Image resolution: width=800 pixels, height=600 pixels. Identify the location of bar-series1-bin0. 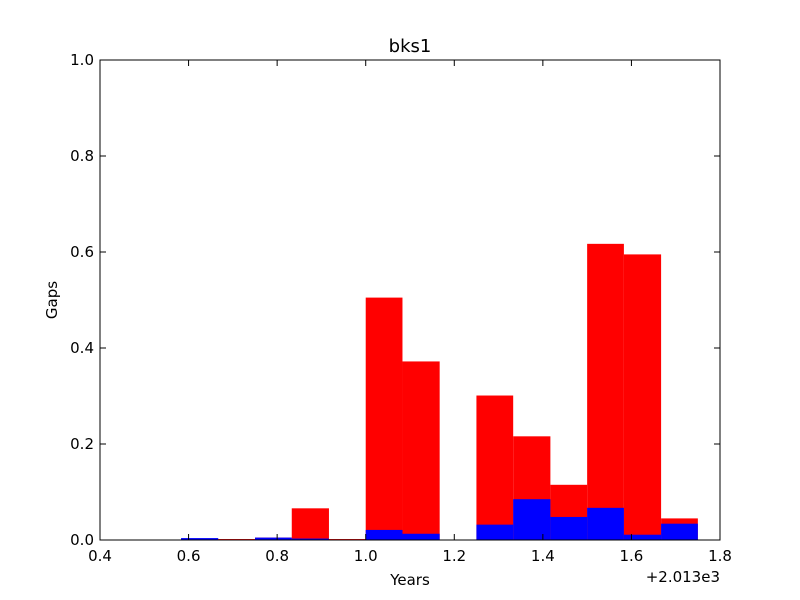
(200, 539).